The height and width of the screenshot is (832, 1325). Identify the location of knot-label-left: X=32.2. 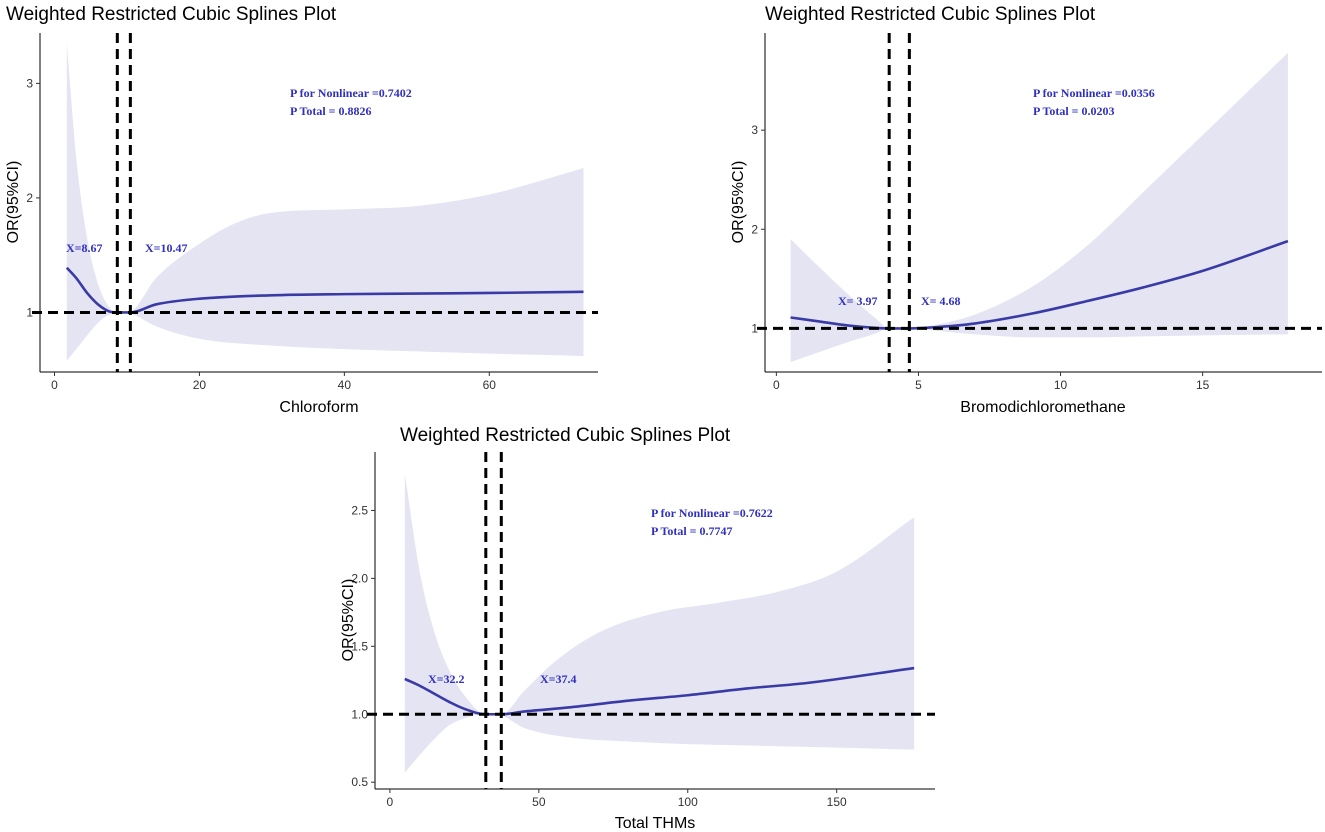
(446, 679).